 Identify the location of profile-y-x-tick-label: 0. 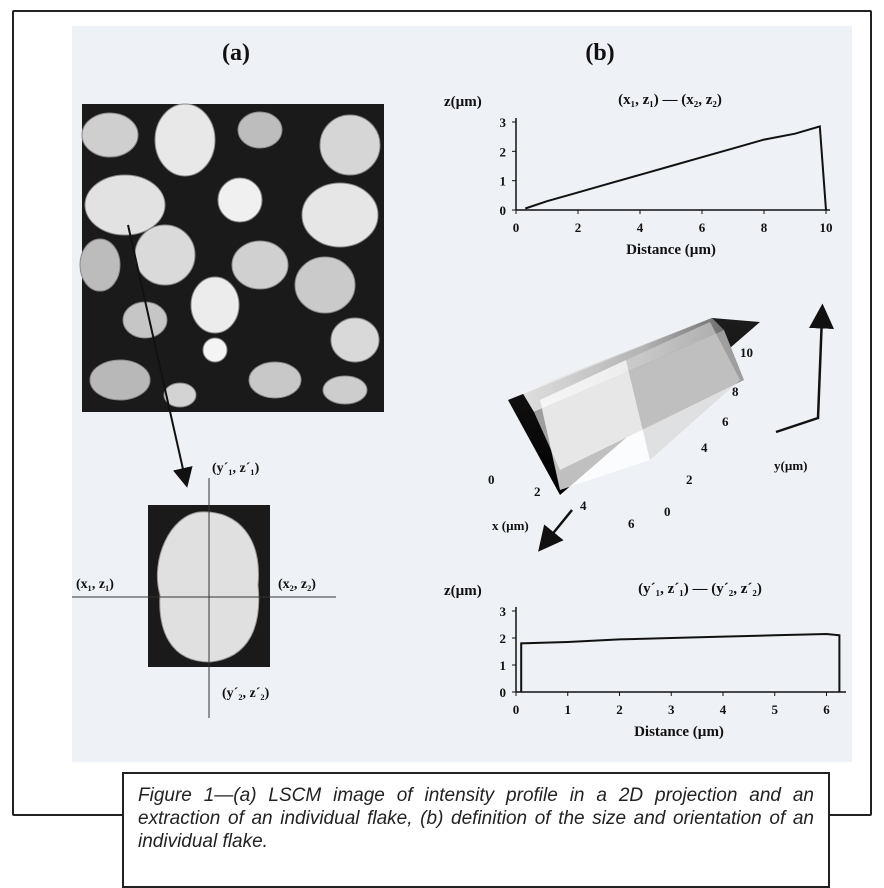
(516, 709).